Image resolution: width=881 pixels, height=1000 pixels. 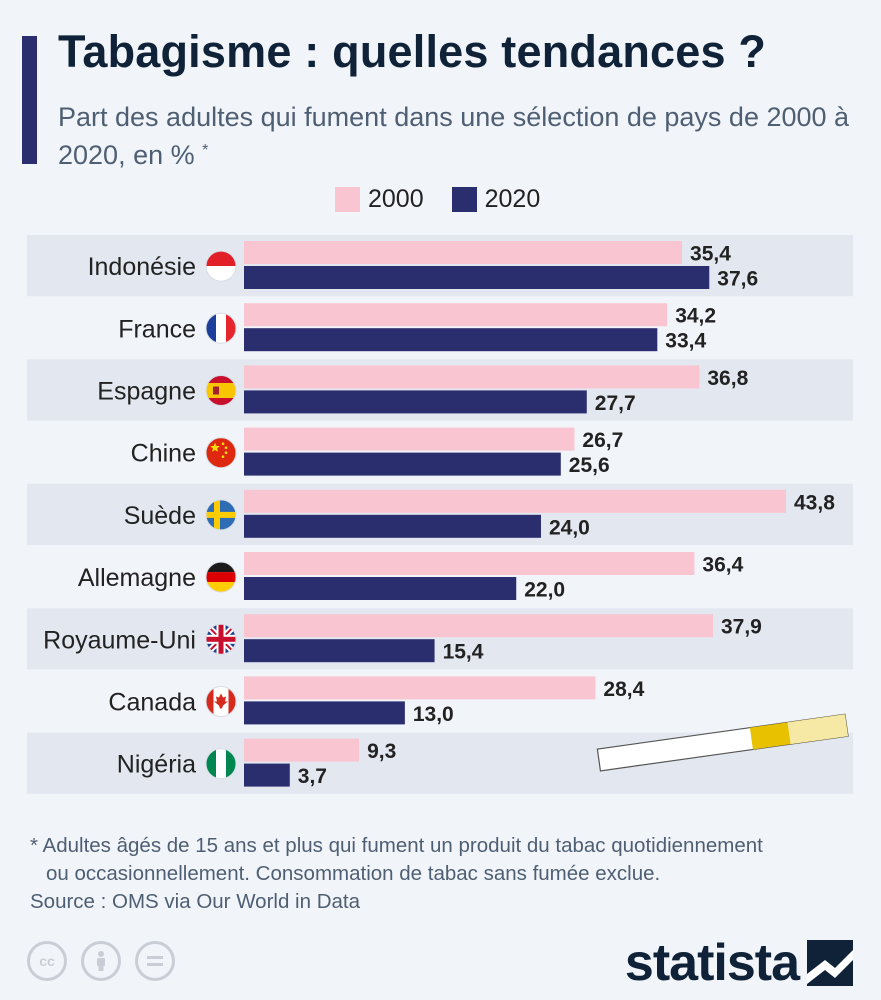 I want to click on data-label-2000: 35,4, so click(x=710, y=254).